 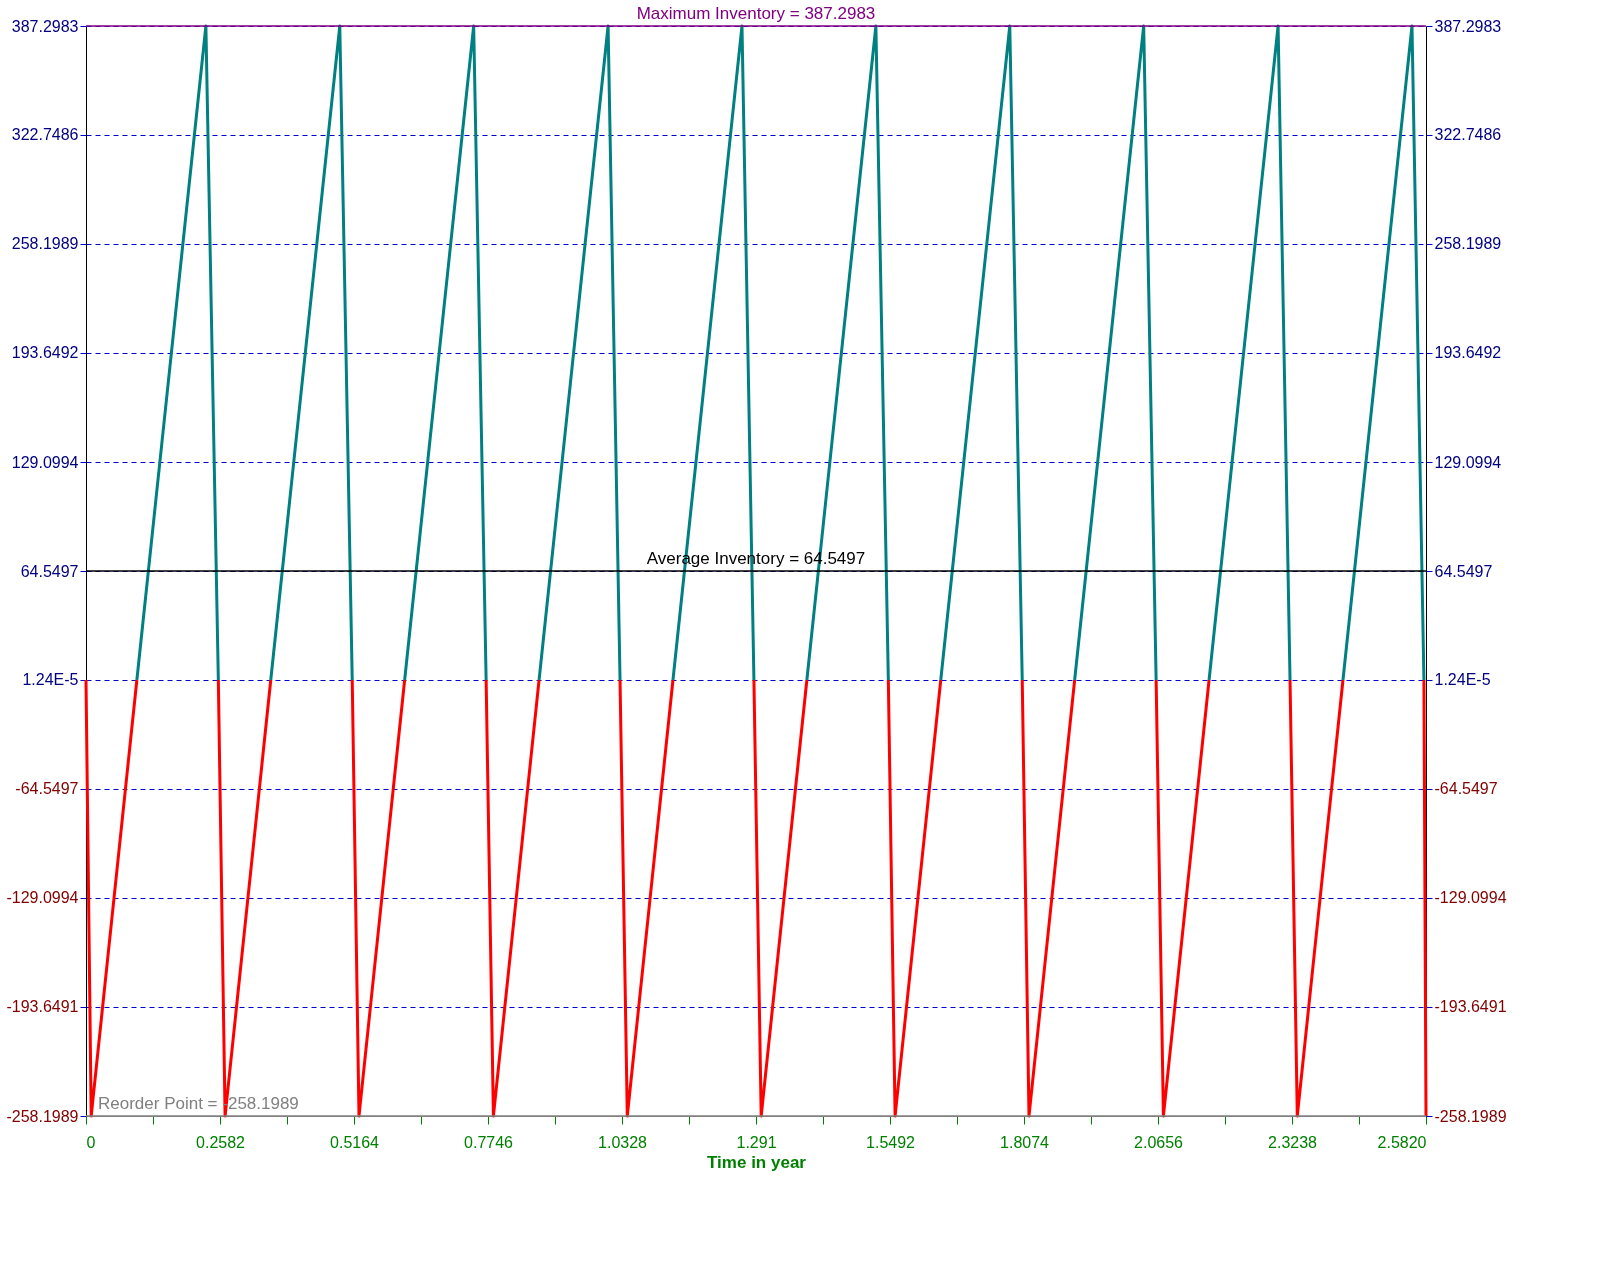 I want to click on ref-line-label: Maximum Inventory = 387.2983, so click(x=756, y=13).